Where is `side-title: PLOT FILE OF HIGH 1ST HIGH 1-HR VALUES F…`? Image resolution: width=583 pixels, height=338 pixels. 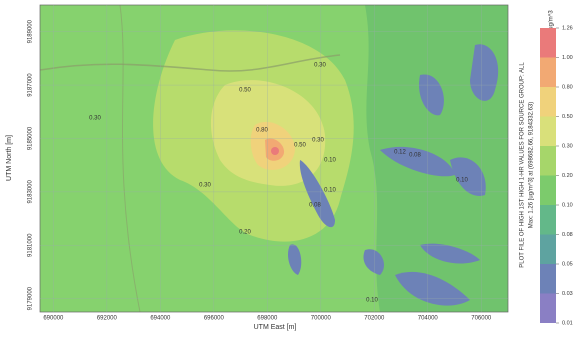 side-title: PLOT FILE OF HIGH 1ST HIGH 1-HR VALUES F… is located at coordinates (523, 165).